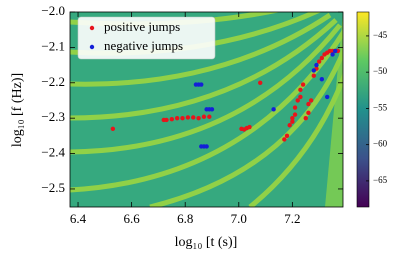  I want to click on y-tick-label: −2.3, so click(53, 116).